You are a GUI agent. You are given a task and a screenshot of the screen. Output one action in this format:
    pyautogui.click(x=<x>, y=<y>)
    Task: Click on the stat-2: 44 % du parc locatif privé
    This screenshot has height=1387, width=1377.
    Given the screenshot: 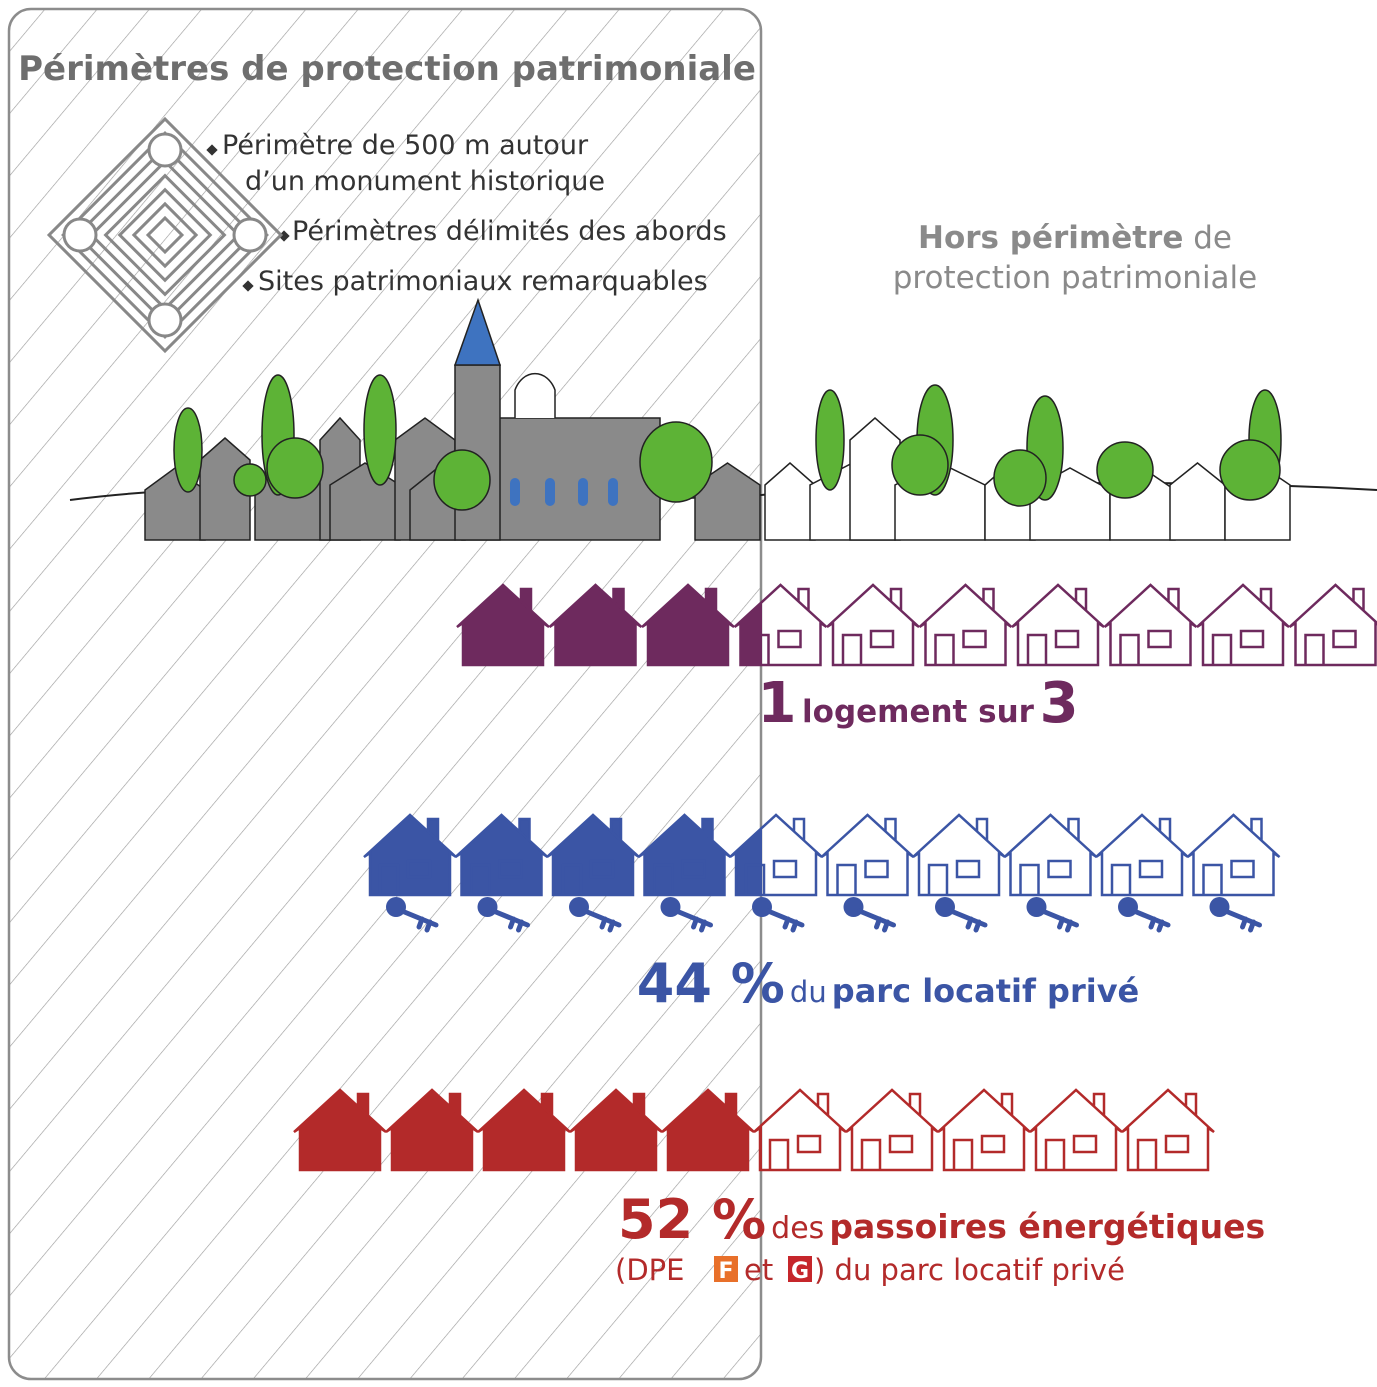 What is the action you would take?
    pyautogui.click(x=888, y=983)
    